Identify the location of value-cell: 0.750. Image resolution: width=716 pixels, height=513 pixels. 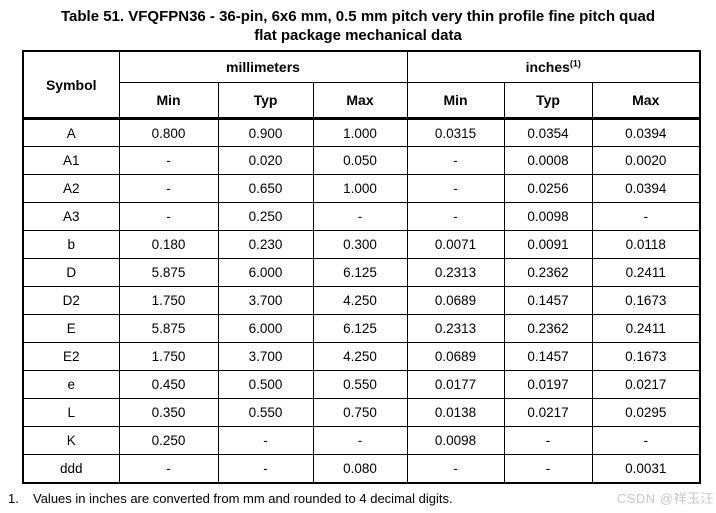
(360, 412).